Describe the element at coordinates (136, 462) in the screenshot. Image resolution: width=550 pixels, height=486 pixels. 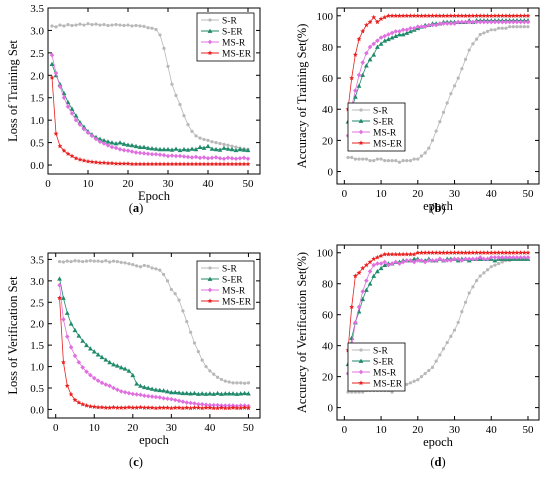
I see `panel-caption: (c)` at that location.